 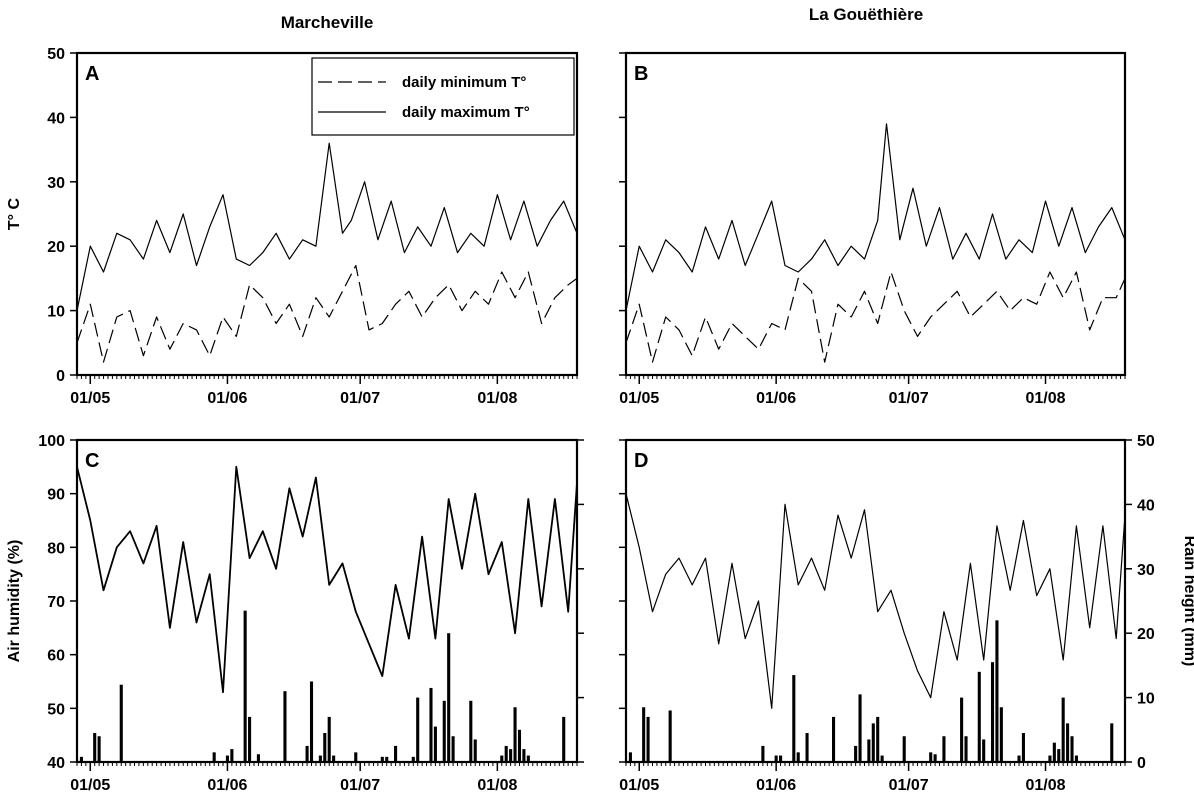 What do you see at coordinates (92, 461) in the screenshot?
I see `panel-label: C` at bounding box center [92, 461].